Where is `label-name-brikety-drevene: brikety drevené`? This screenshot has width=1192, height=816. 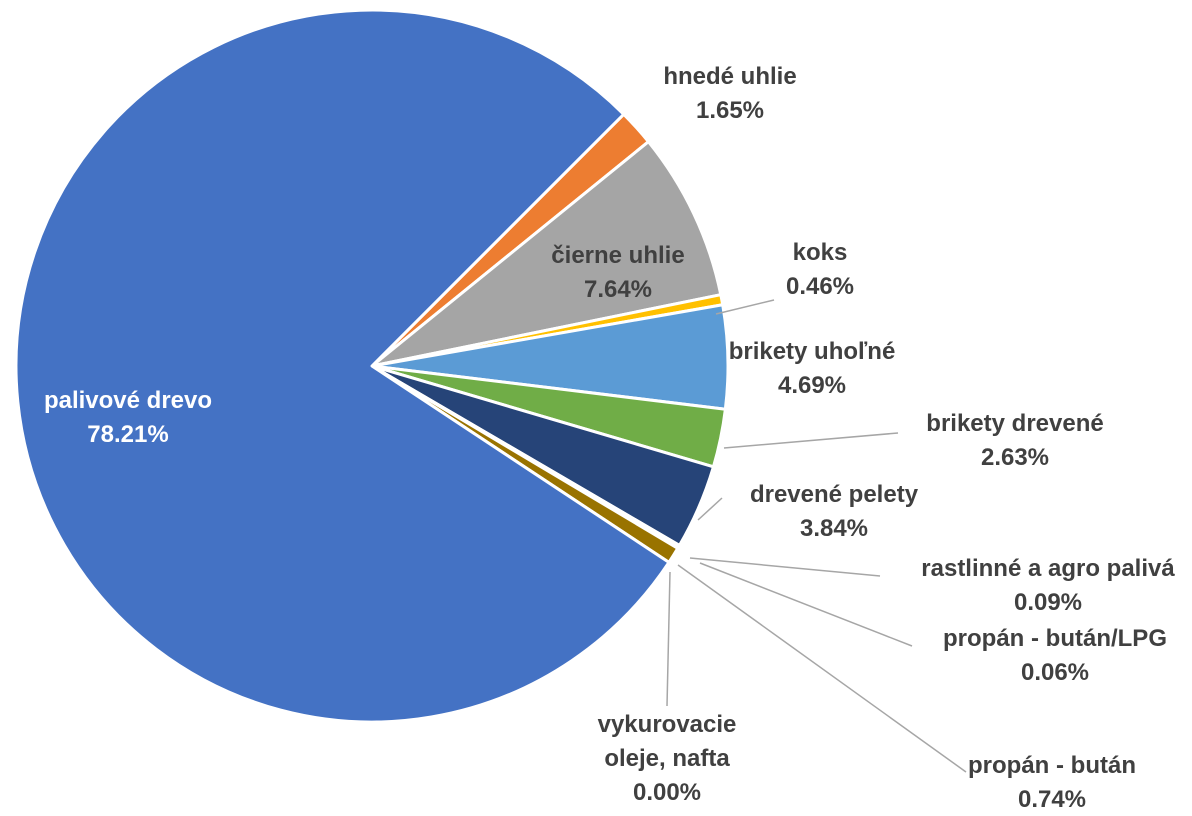 label-name-brikety-drevene: brikety drevené is located at coordinates (1014, 423).